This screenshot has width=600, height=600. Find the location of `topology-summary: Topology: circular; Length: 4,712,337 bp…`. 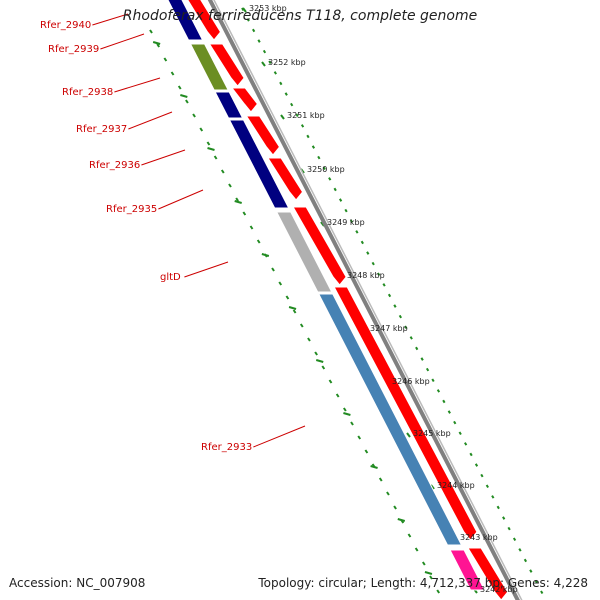

topology-summary: Topology: circular; Length: 4,712,337 bp… is located at coordinates (423, 583).